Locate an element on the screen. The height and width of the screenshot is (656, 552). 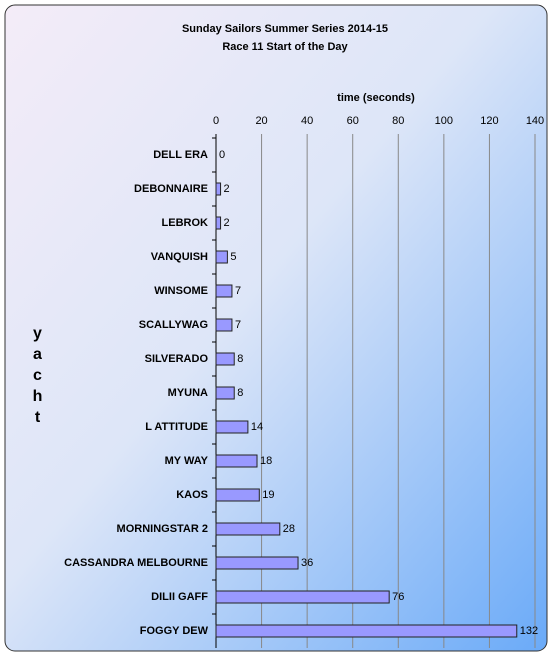
y-tick-label: LEBROK is located at coordinates (185, 223).